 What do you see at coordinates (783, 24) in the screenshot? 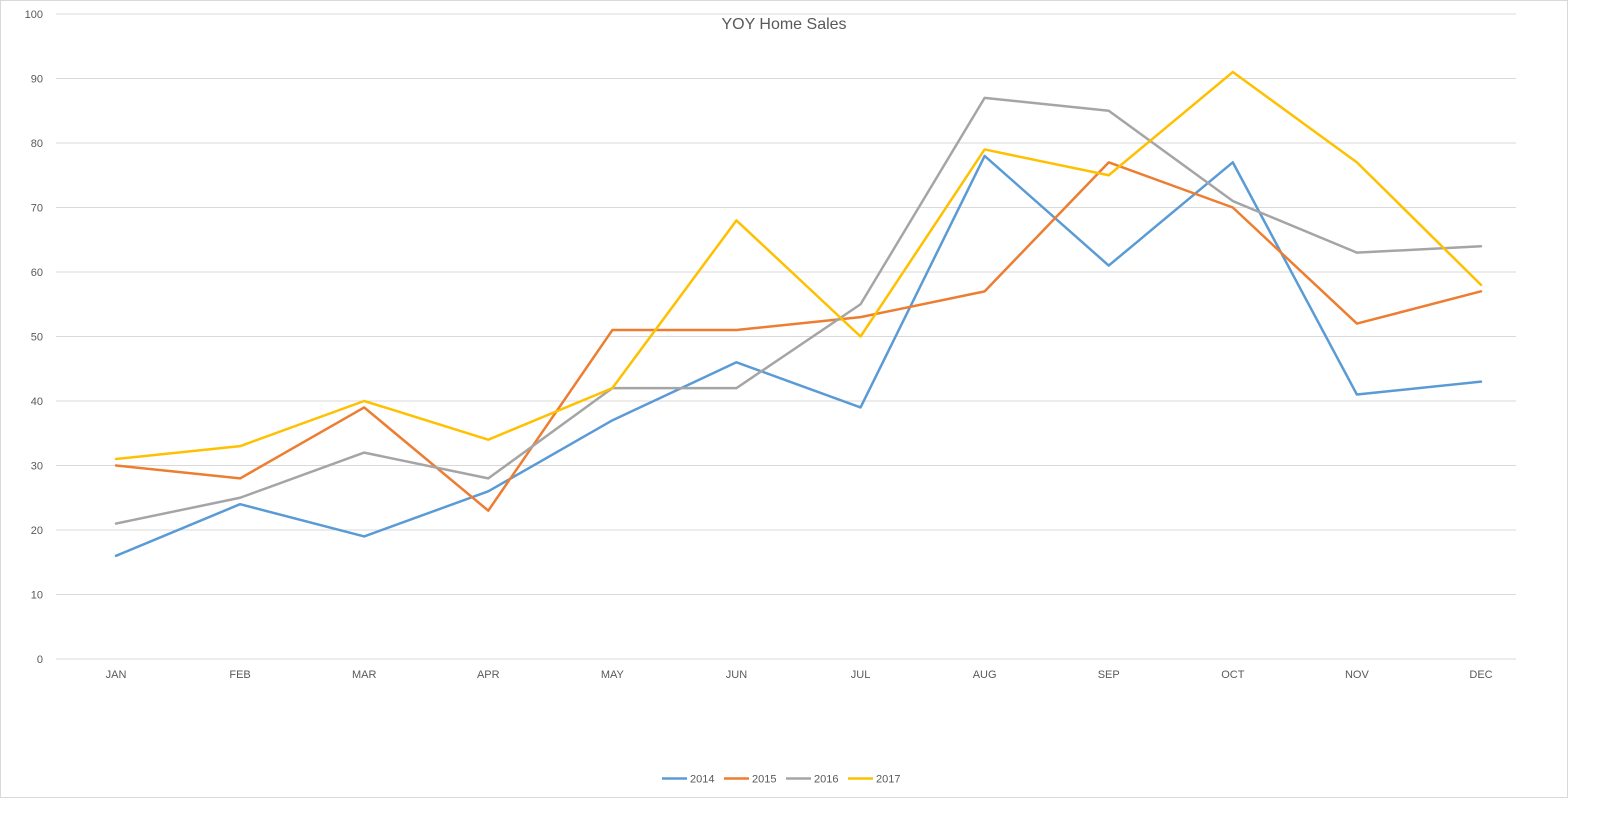
I see `chart-title: YOY Home Sales` at bounding box center [783, 24].